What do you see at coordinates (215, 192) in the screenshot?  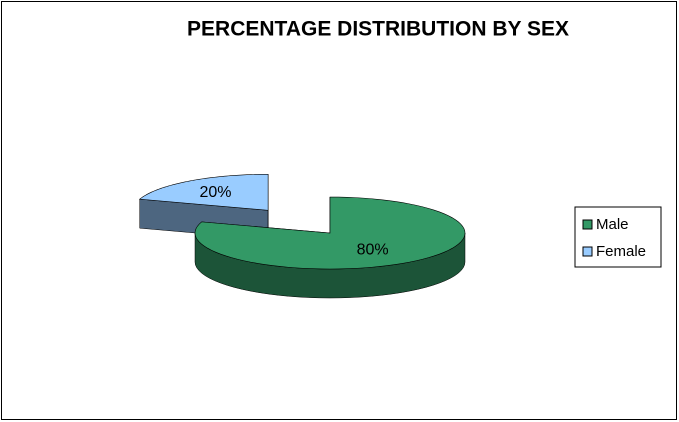 I see `data-label: 20%` at bounding box center [215, 192].